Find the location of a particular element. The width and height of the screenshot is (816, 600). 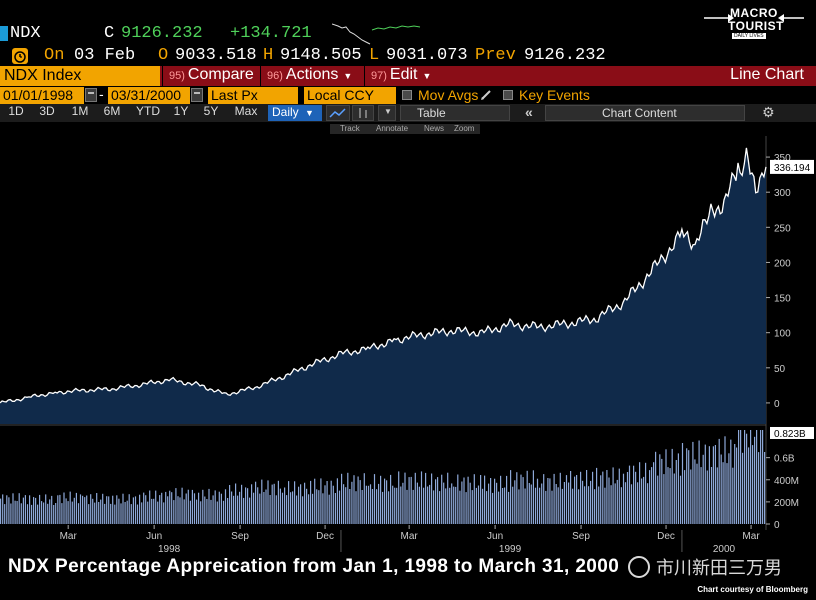

news-tool: News is located at coordinates (434, 128).